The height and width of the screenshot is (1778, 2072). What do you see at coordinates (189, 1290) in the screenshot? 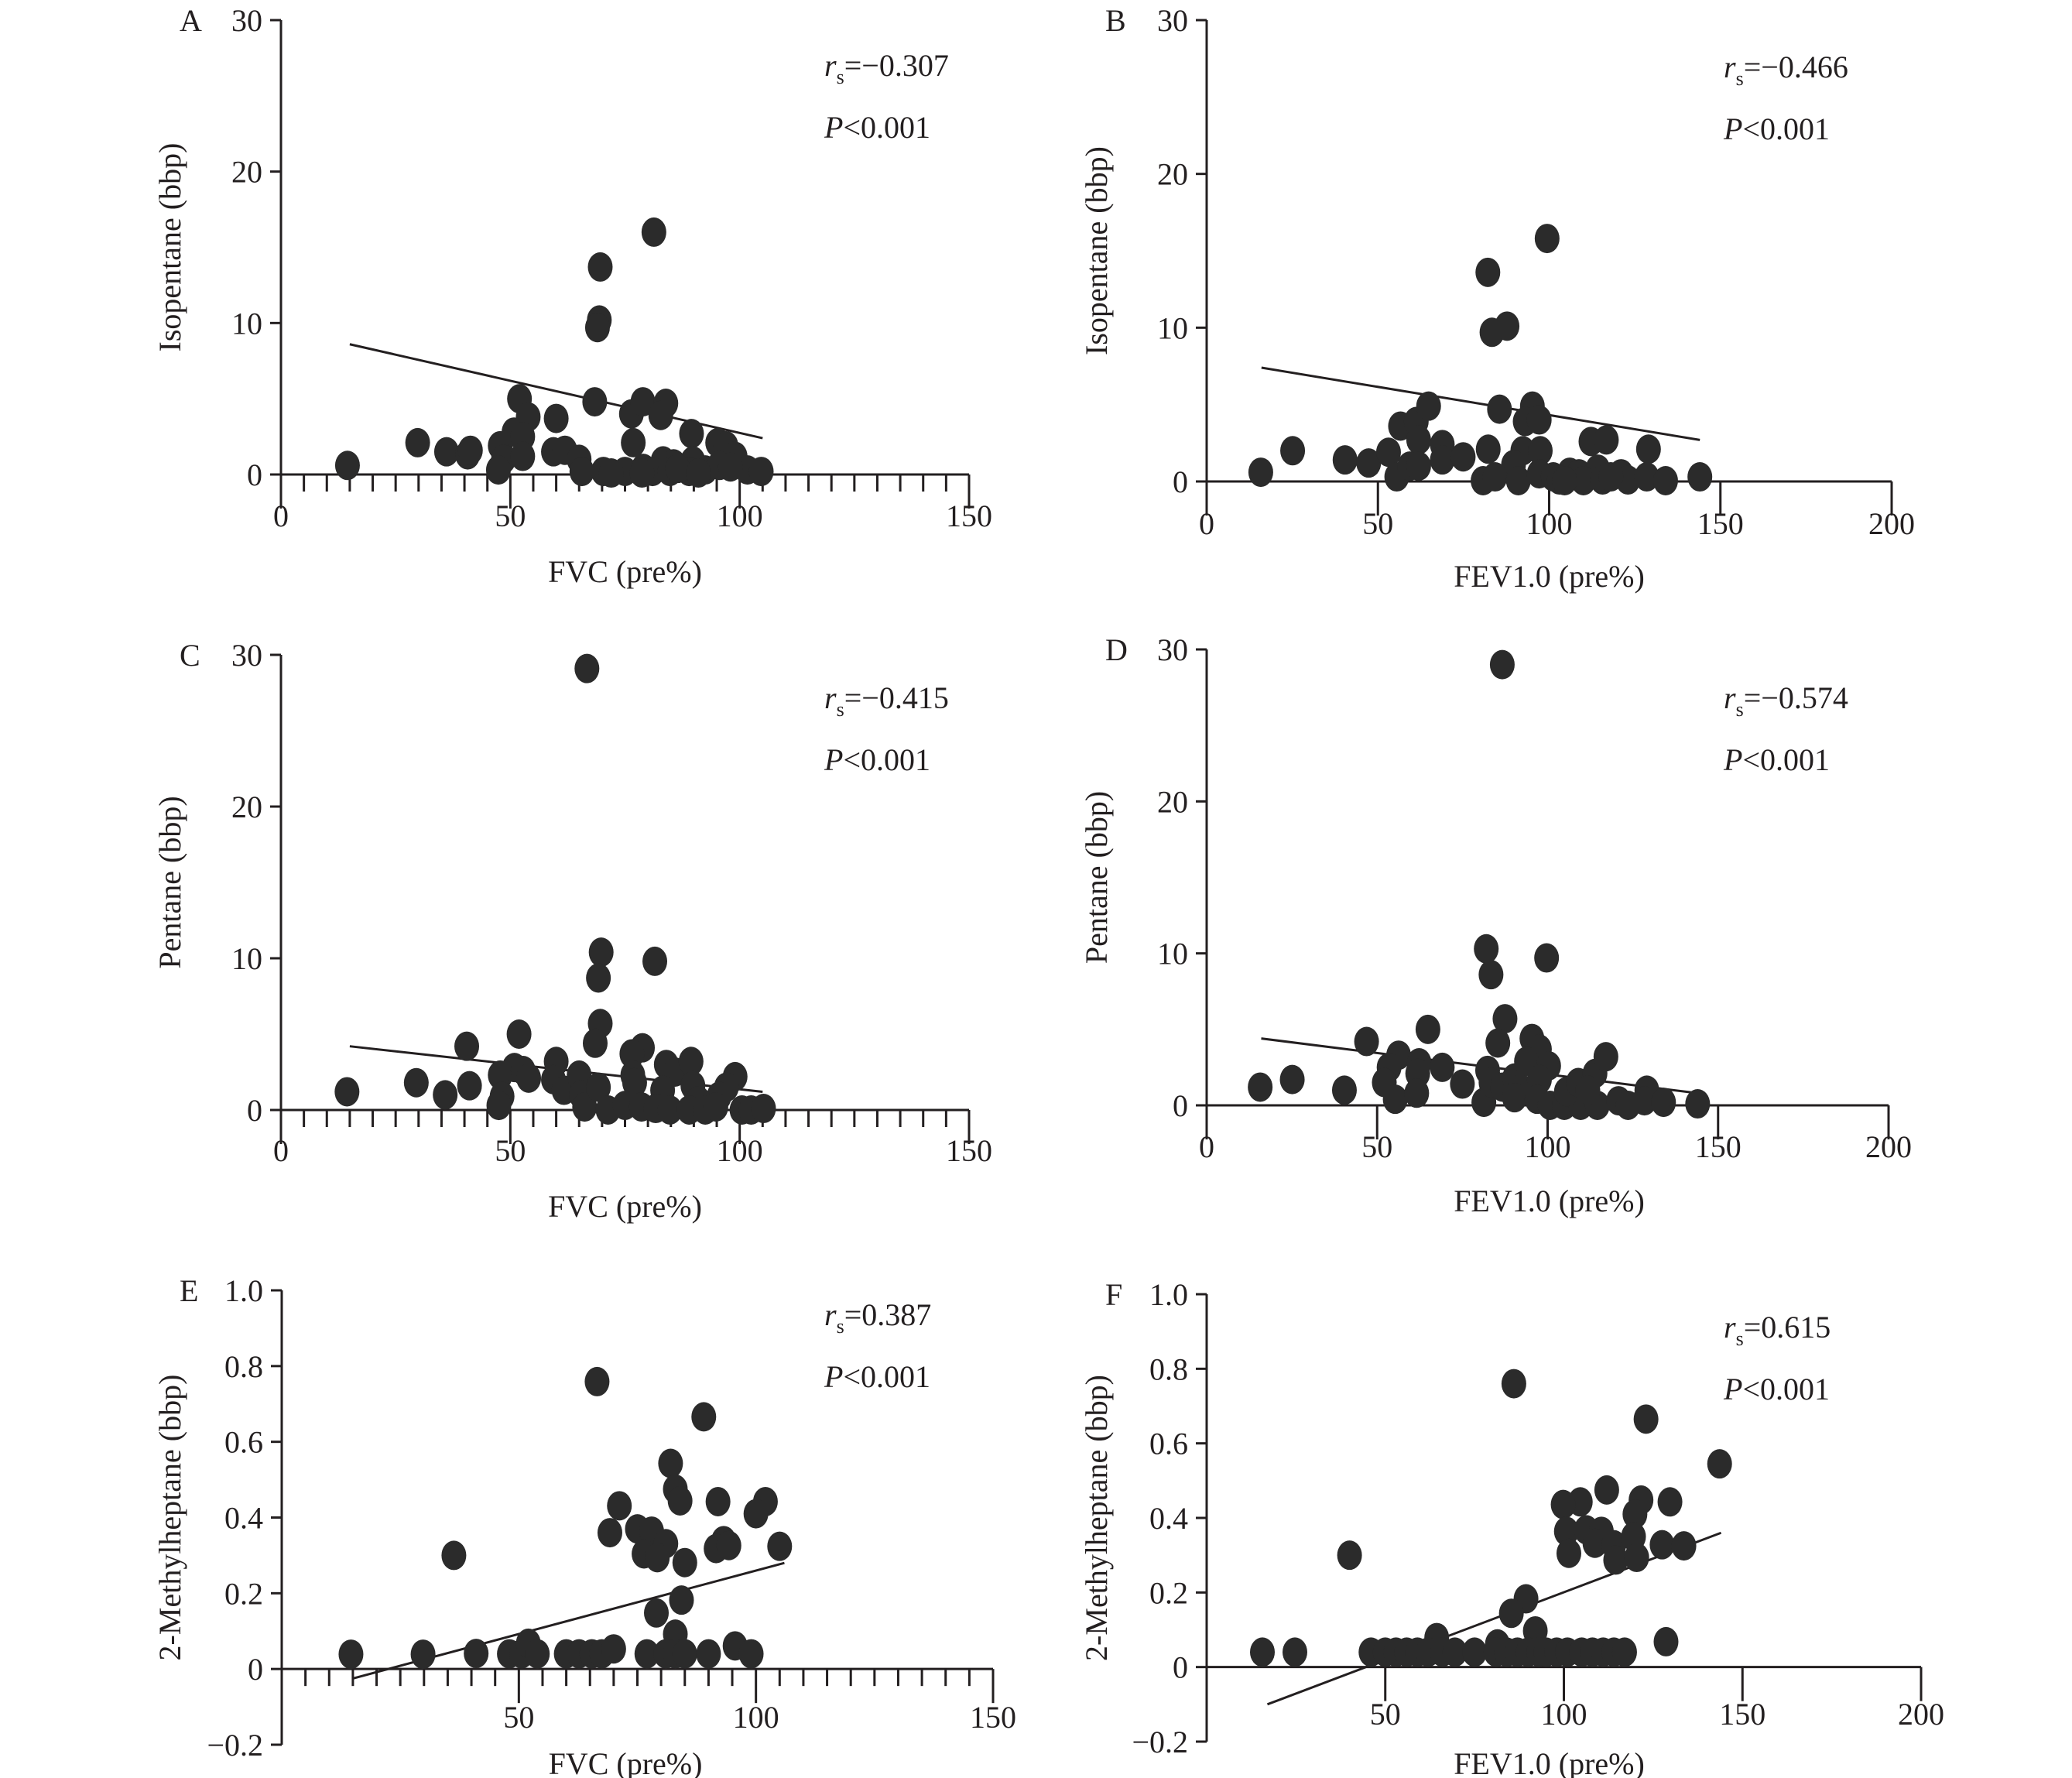
I see `panel-letter: E` at bounding box center [189, 1290].